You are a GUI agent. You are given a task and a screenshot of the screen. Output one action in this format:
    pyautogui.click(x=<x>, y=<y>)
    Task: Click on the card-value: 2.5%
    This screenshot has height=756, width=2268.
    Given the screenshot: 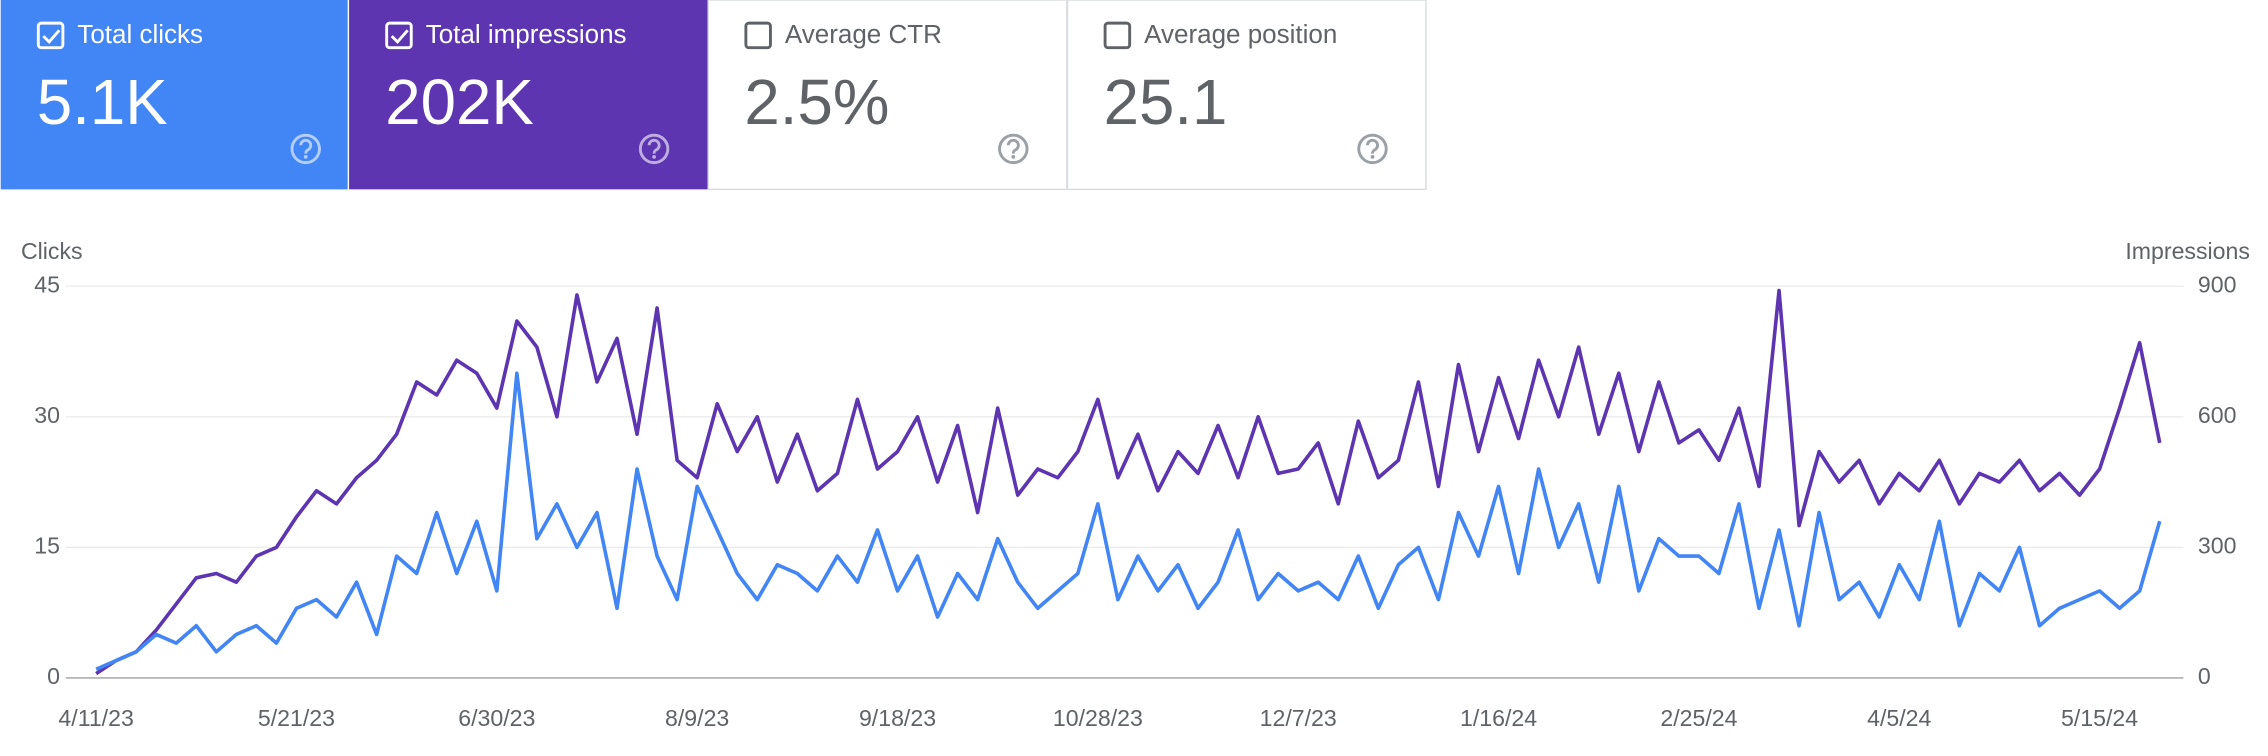 What is the action you would take?
    pyautogui.click(x=816, y=102)
    